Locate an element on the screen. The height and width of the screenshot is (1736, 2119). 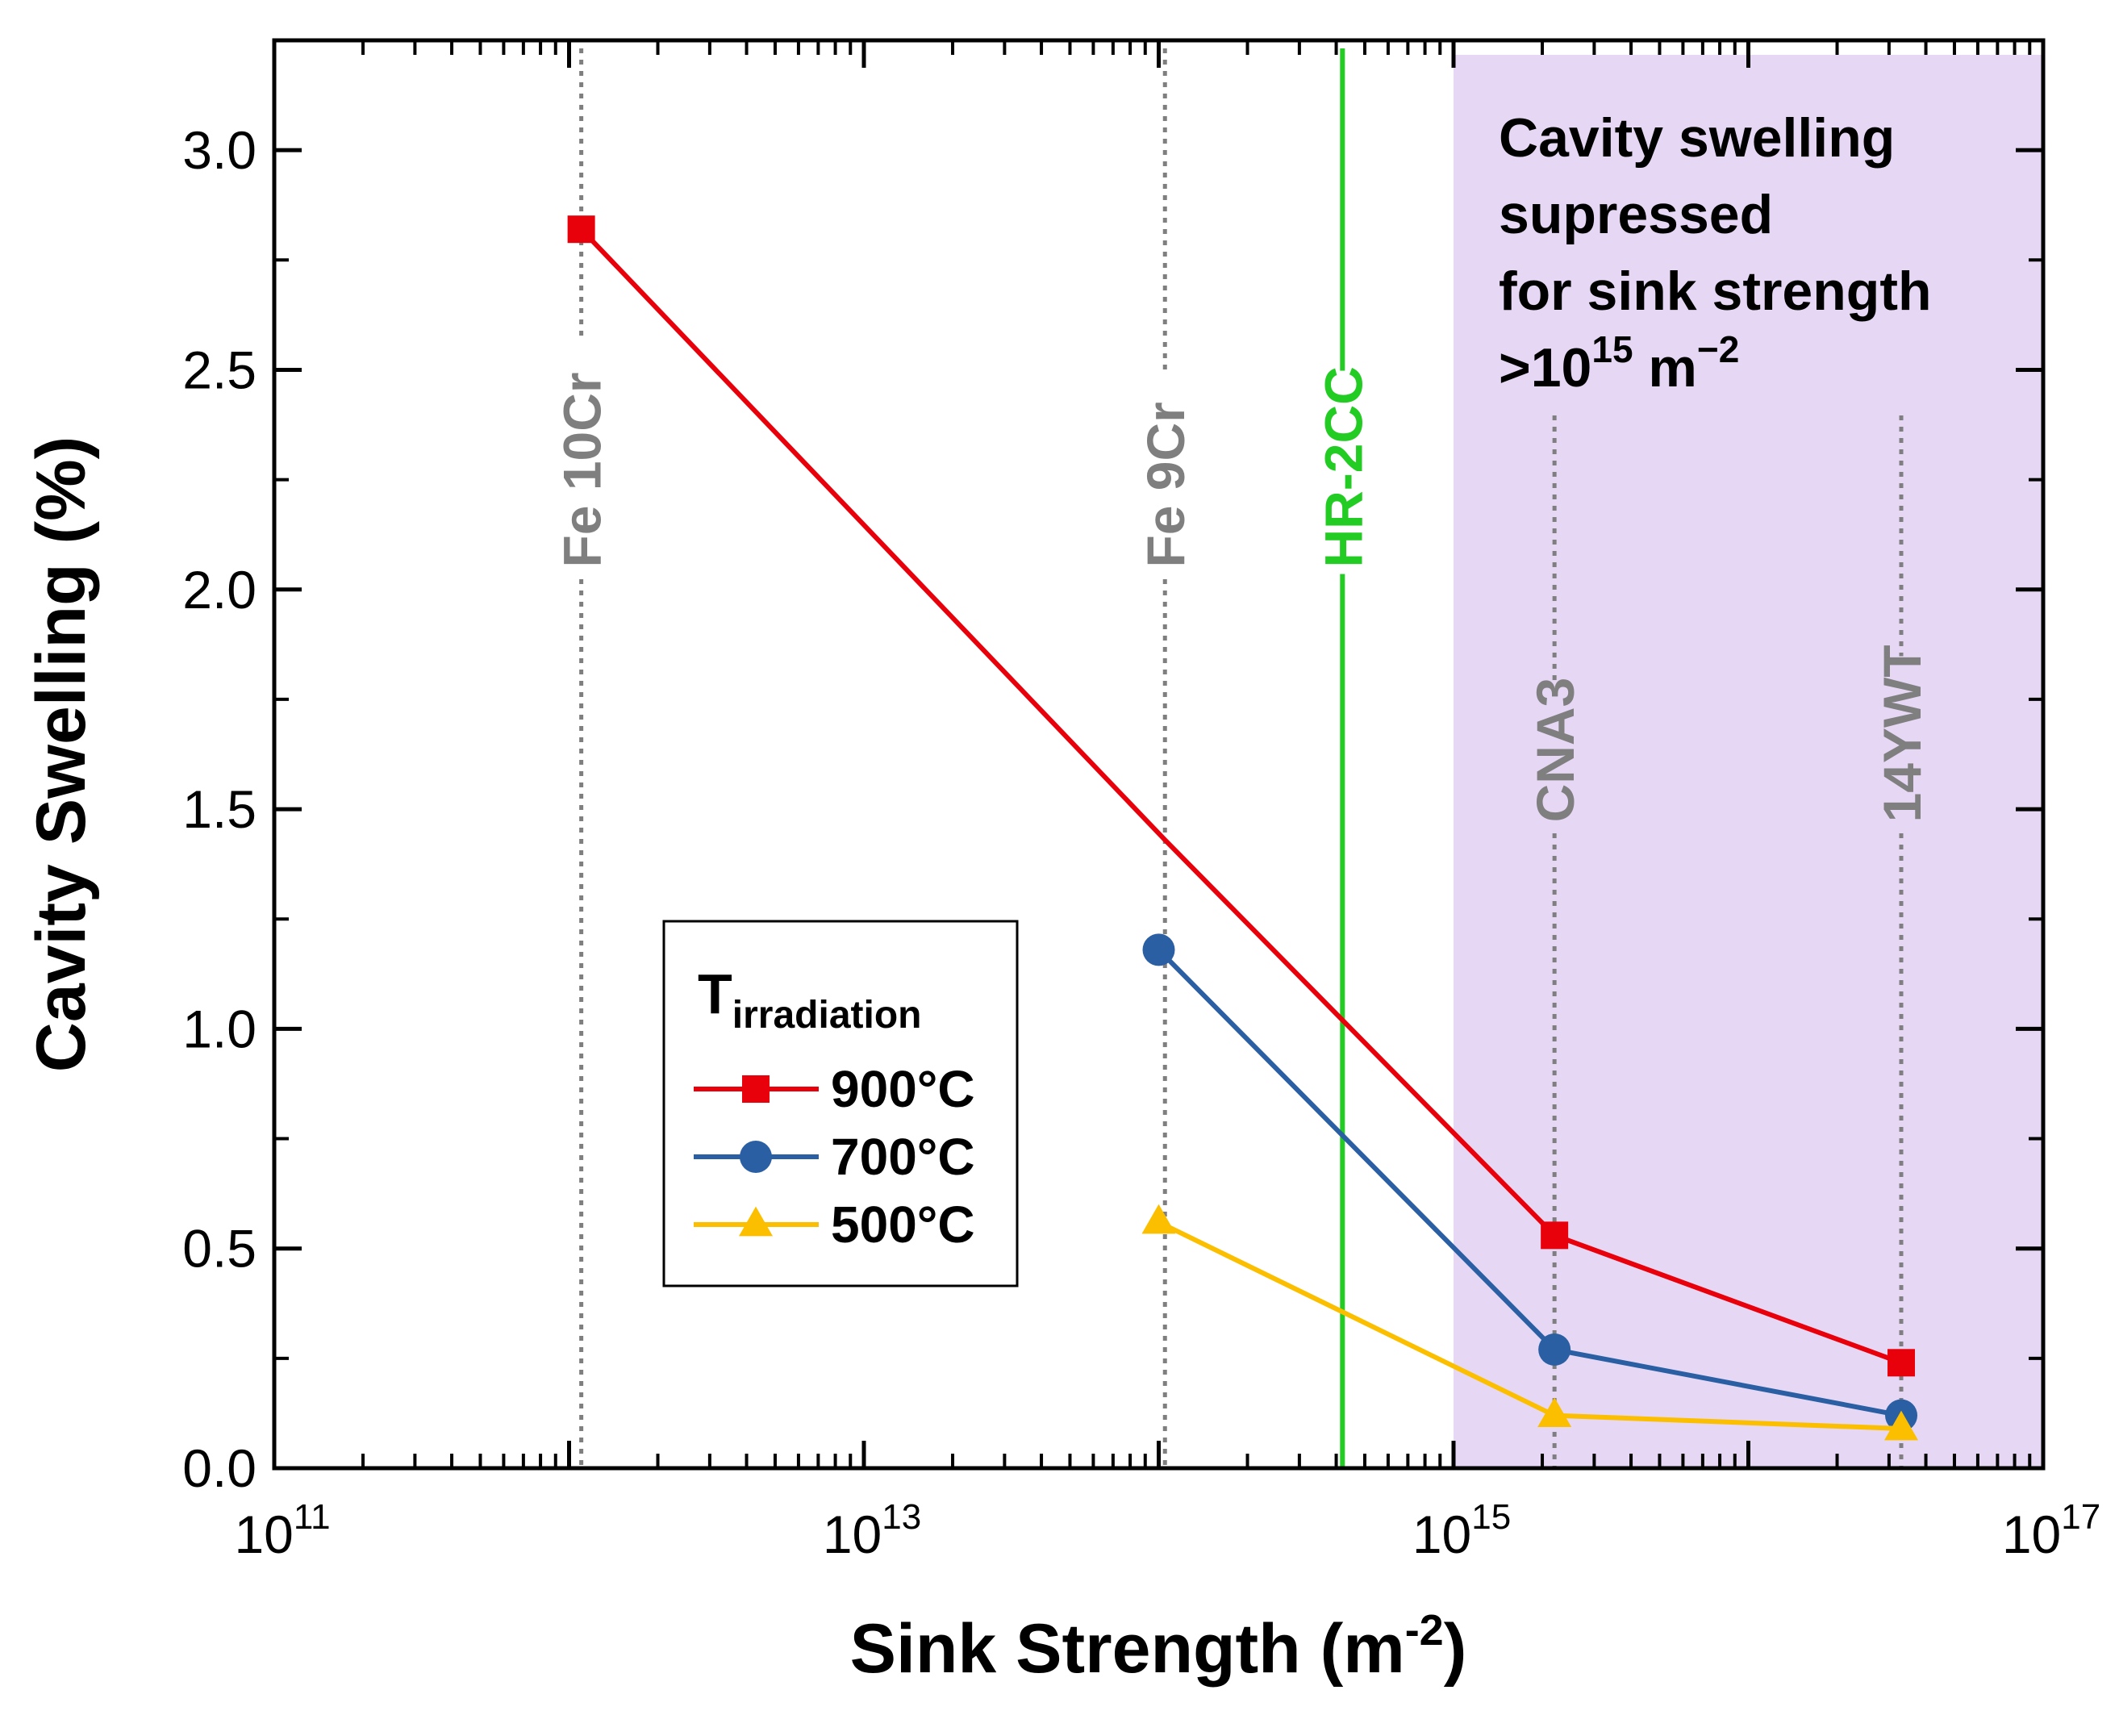
region-text-unit-exp: −2 is located at coordinates (1718, 349).